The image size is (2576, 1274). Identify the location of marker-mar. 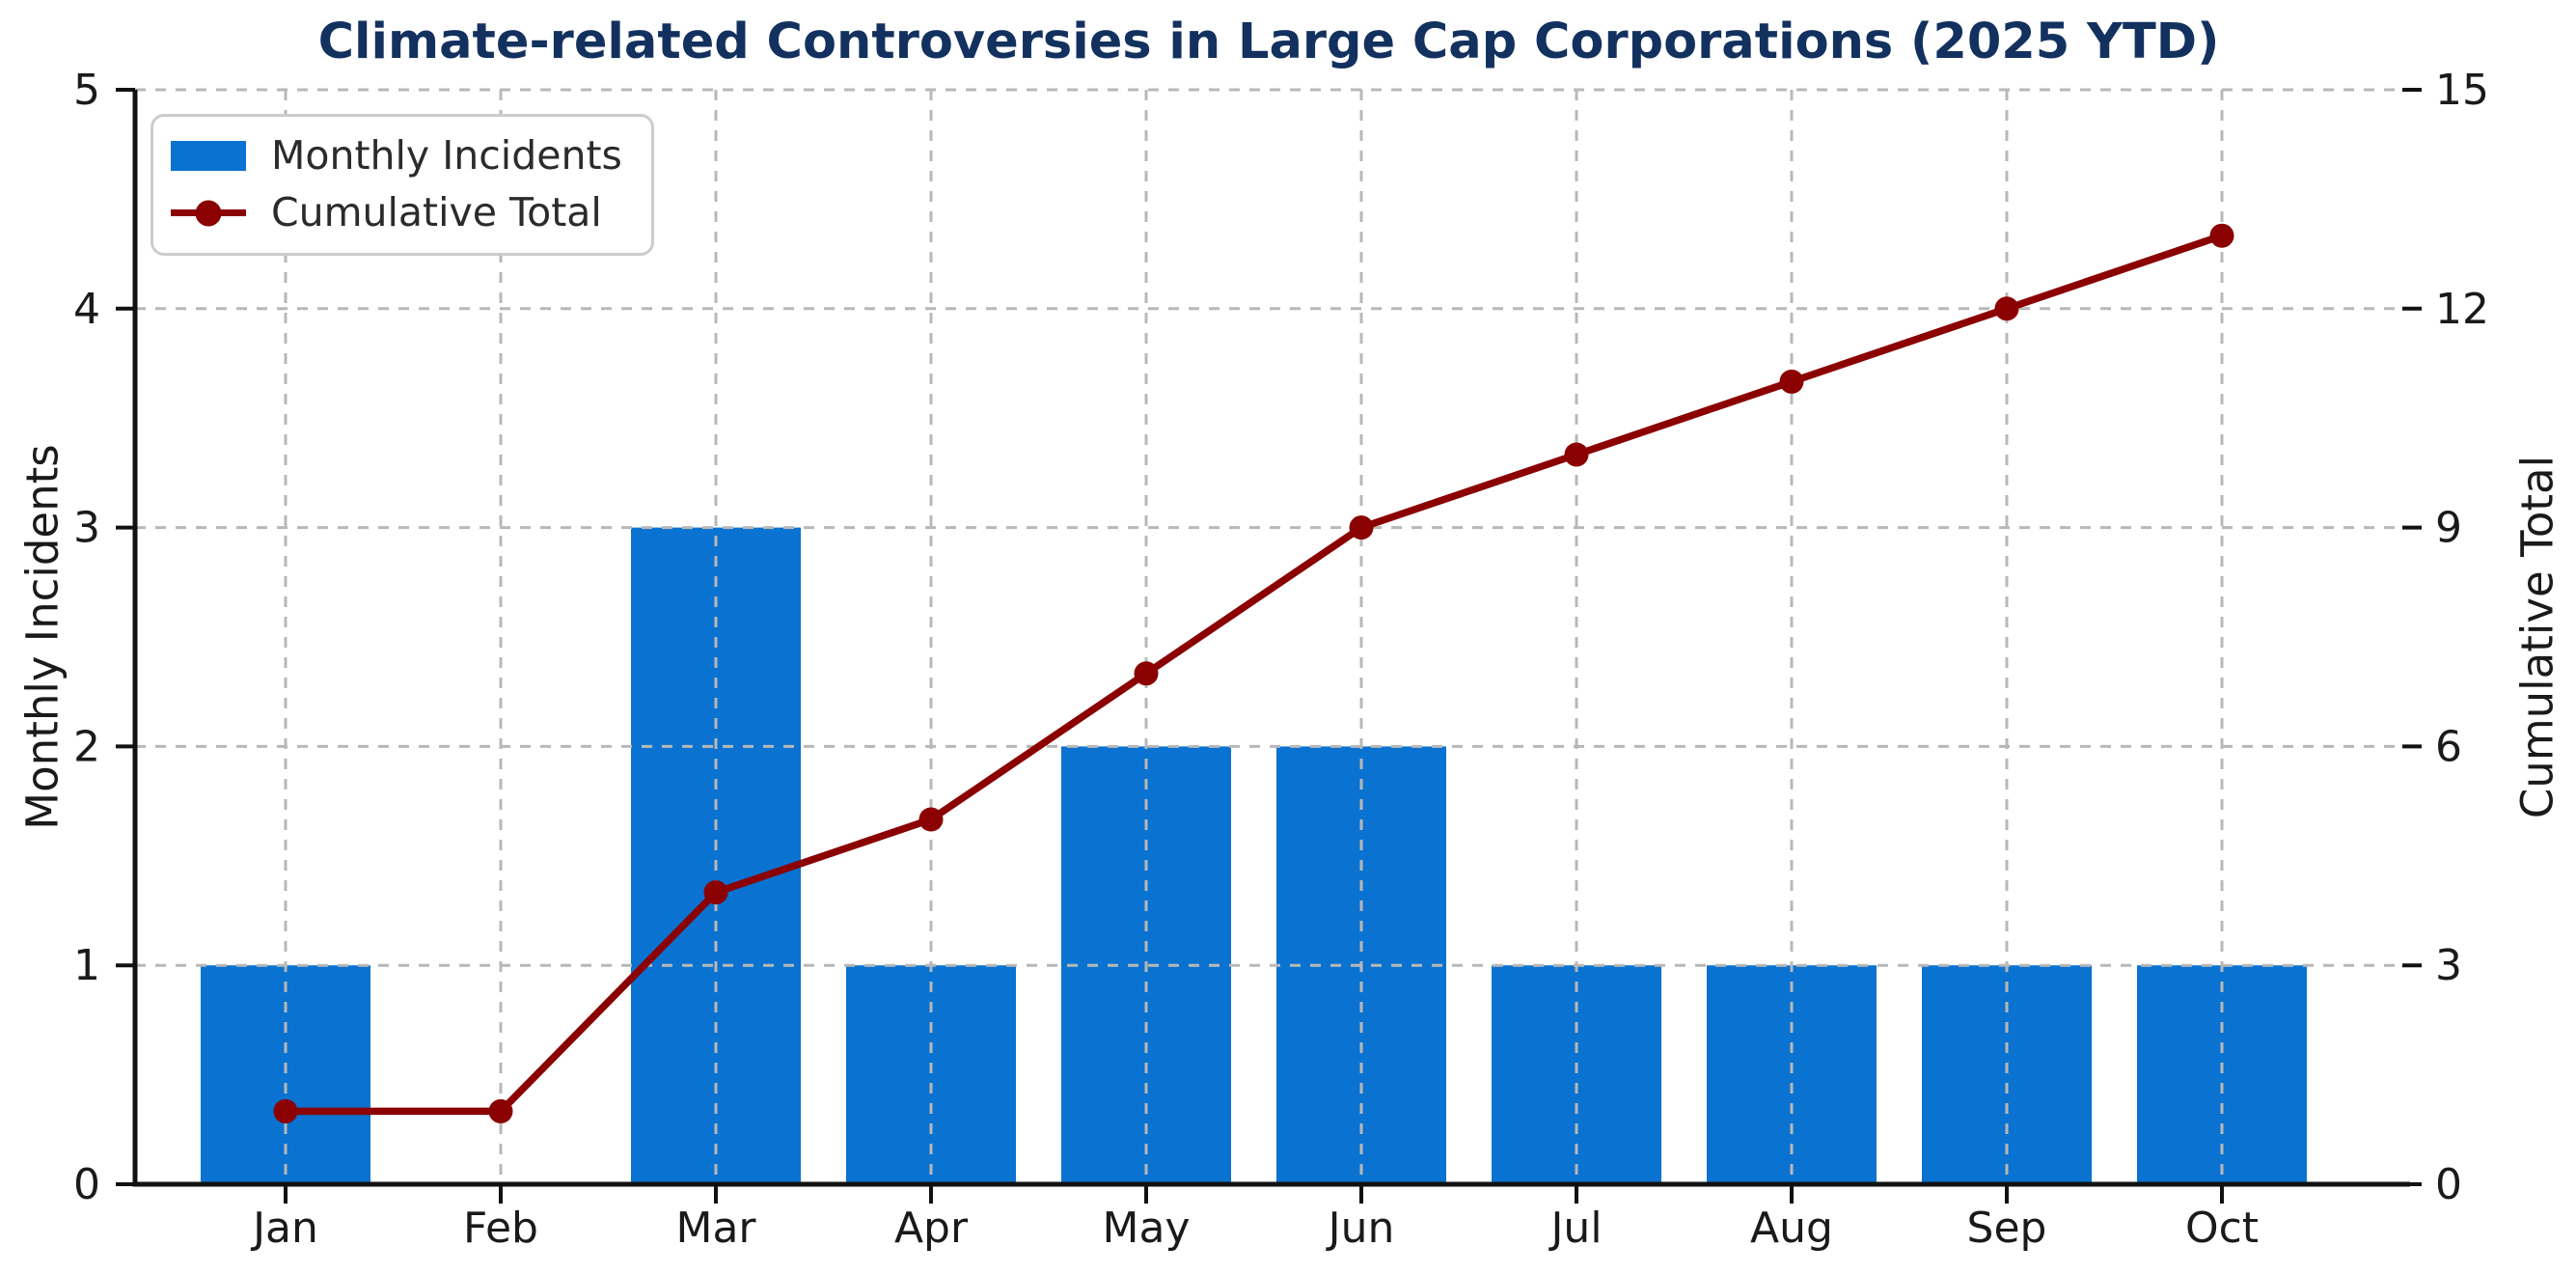
(715, 892).